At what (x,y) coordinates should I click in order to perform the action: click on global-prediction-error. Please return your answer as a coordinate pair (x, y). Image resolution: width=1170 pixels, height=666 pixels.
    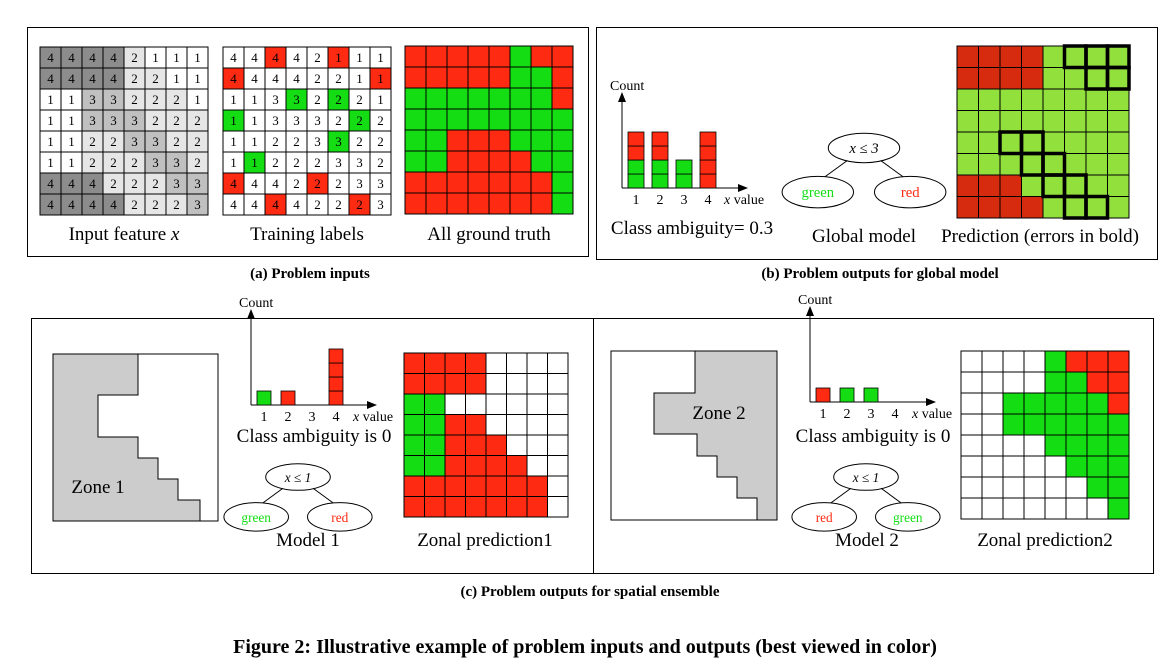
    Looking at the image, I should click on (1118, 78).